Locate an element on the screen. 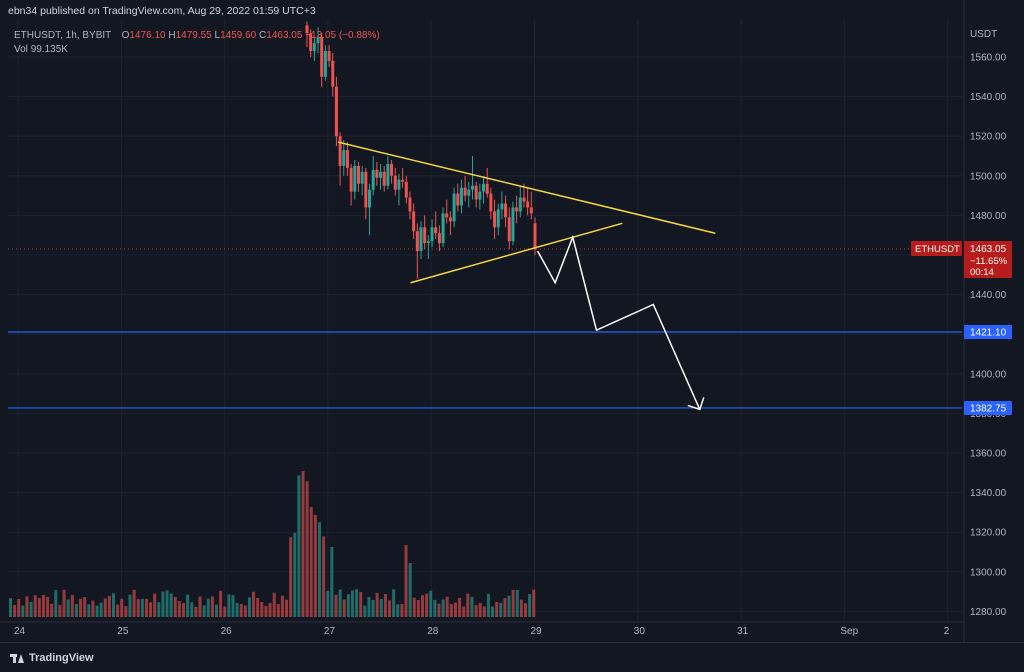 Image resolution: width=1024 pixels, height=672 pixels. price-tick-label: 1540.00 is located at coordinates (988, 97).